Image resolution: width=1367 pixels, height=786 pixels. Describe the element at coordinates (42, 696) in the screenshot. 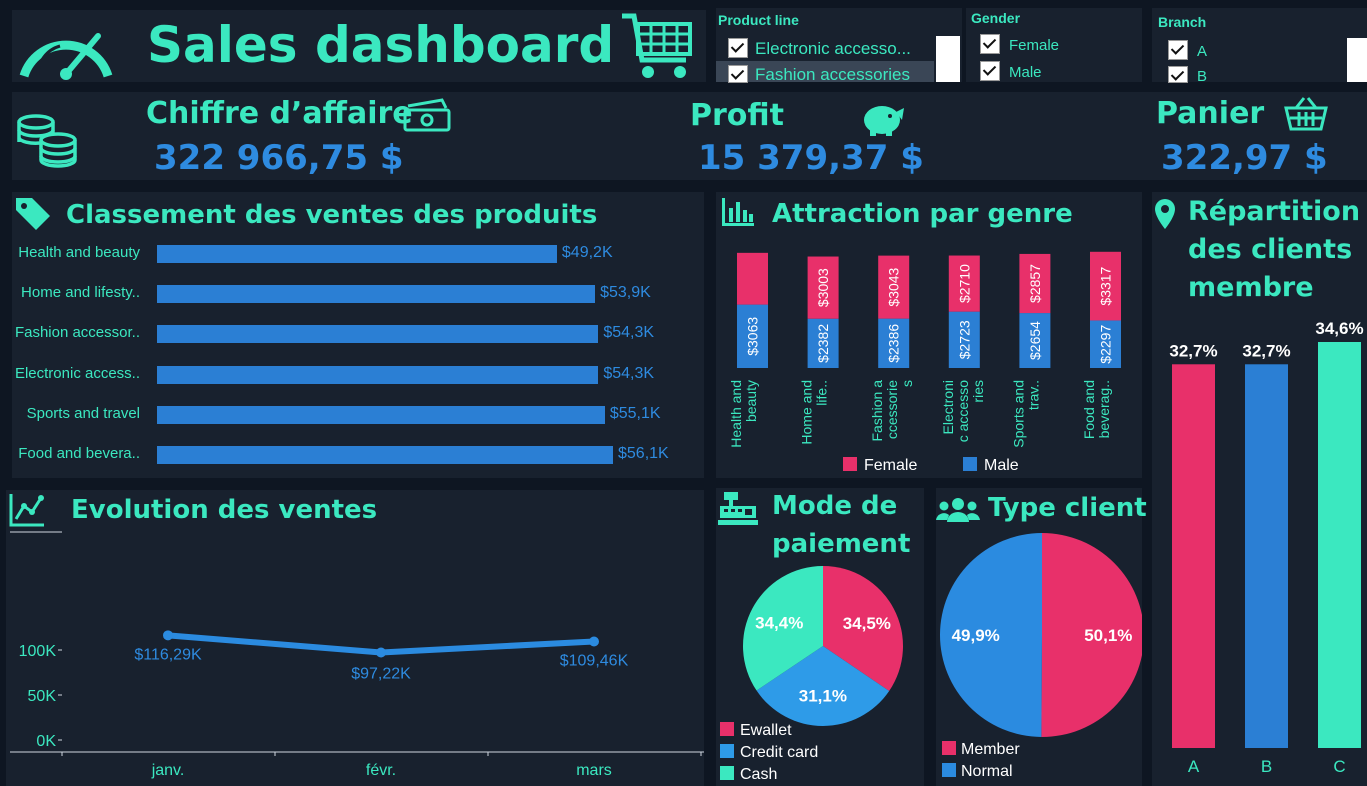

I see `y-tick-label: 50K` at that location.